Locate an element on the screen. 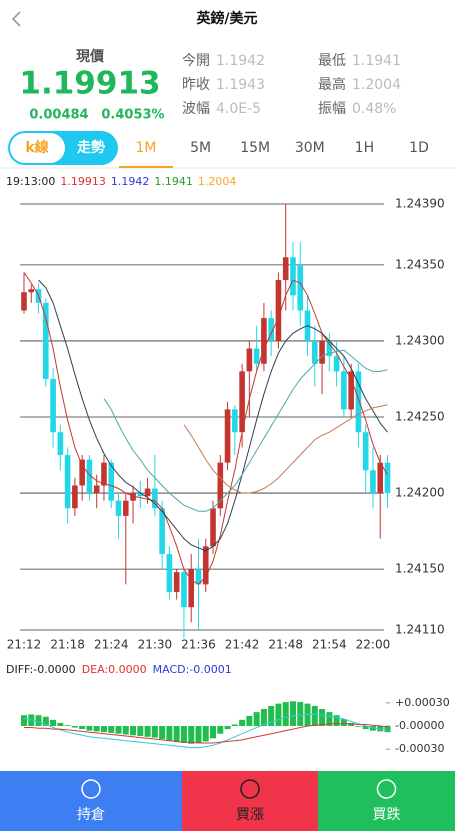 The image size is (455, 831). info-text: 1.1942 is located at coordinates (130, 181).